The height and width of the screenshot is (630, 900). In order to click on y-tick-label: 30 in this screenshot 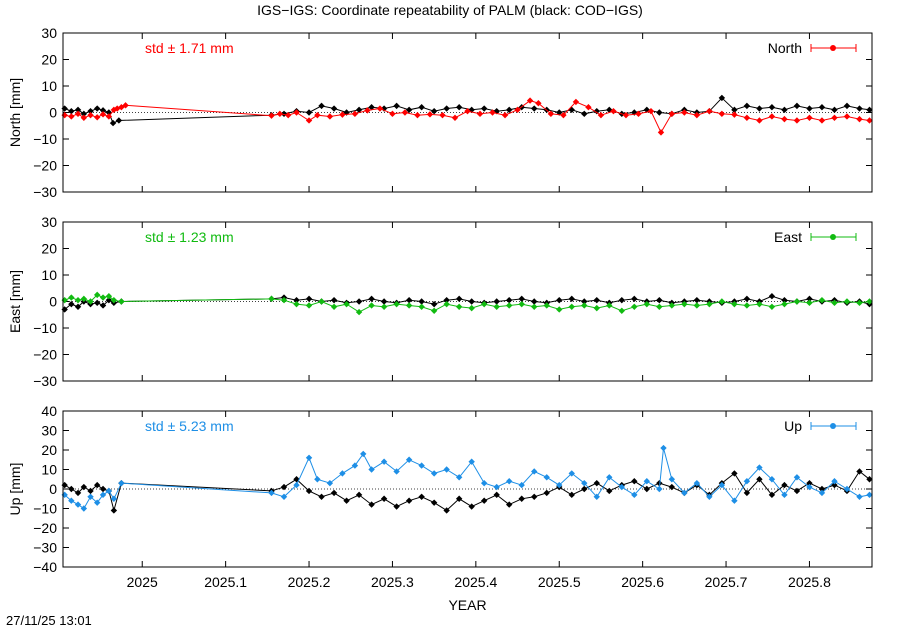, I will do `click(49, 431)`.